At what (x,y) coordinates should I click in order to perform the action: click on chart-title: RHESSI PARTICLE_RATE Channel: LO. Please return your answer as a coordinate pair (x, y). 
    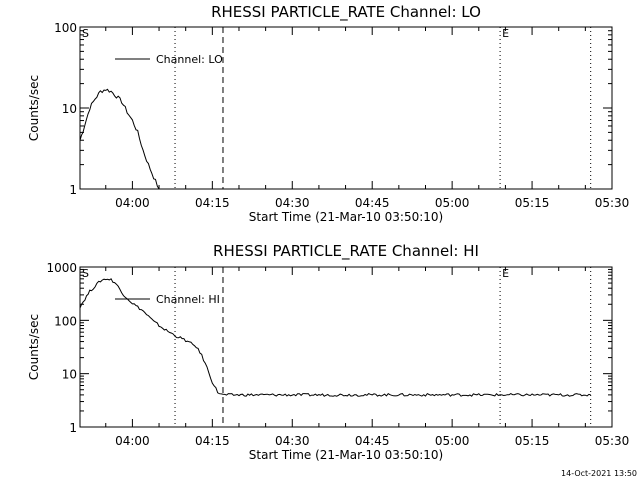
    Looking at the image, I should click on (346, 12).